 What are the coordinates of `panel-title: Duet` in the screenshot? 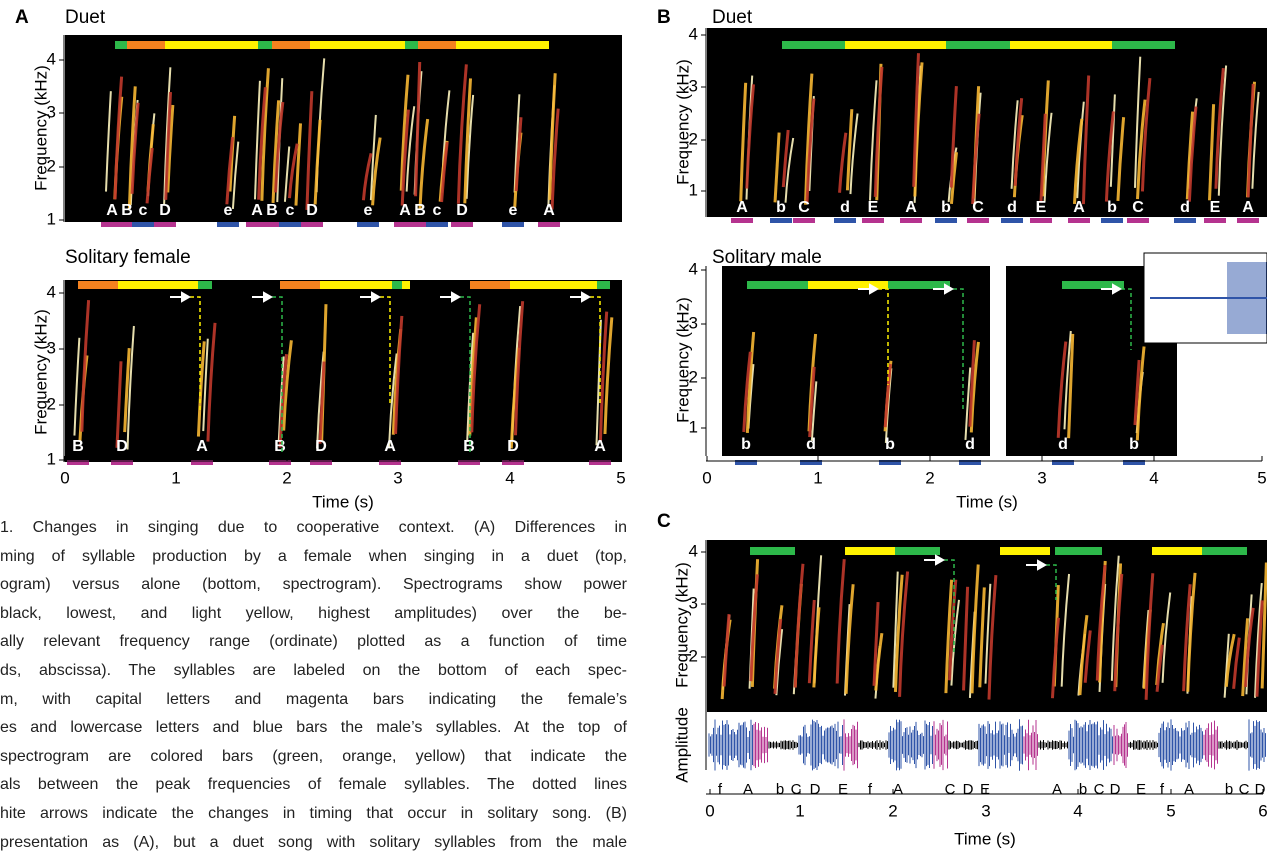 It's located at (732, 17).